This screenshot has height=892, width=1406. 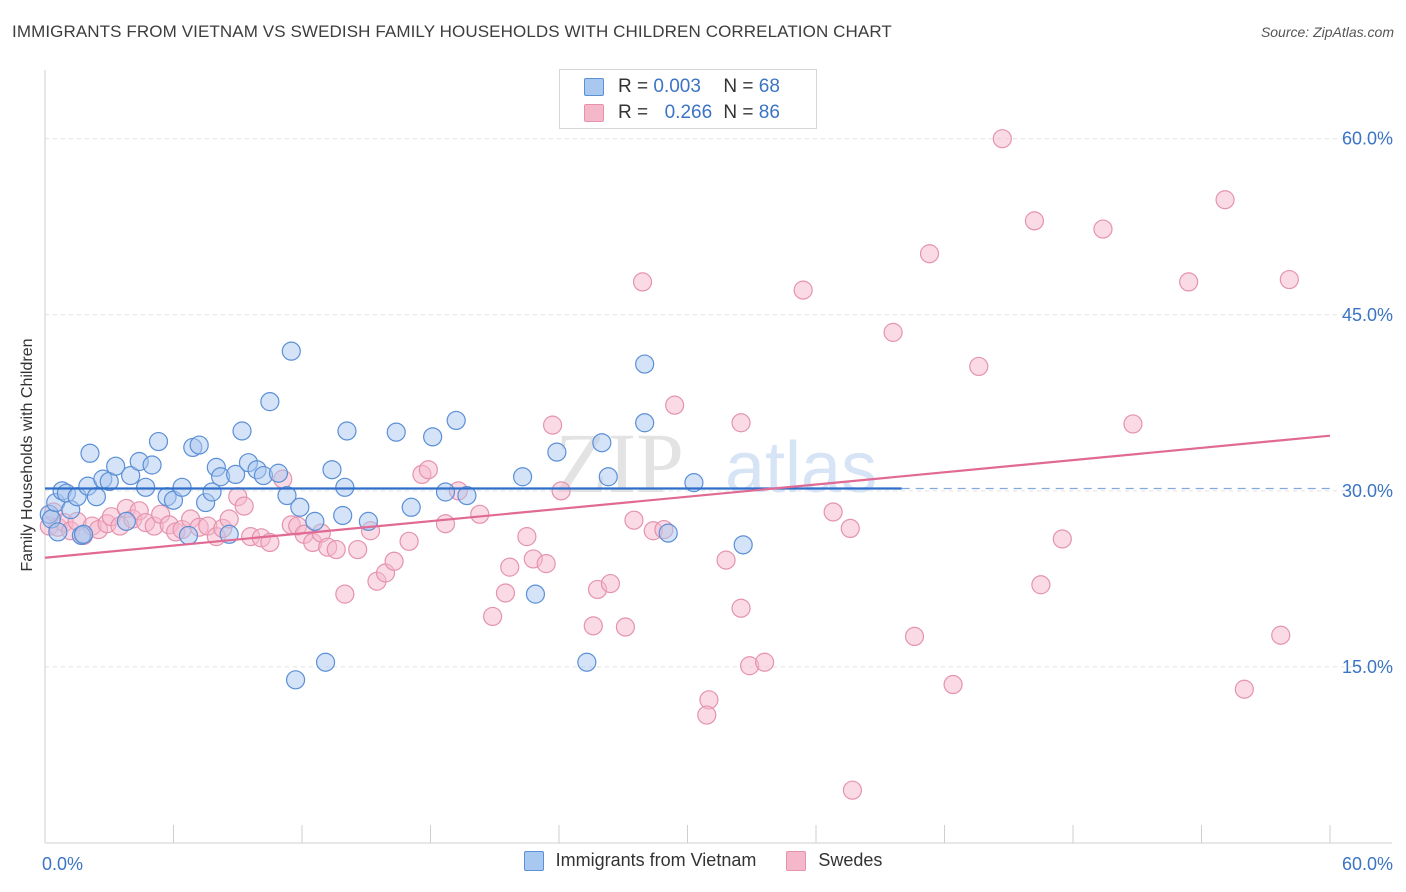 I want to click on legend-swatch-blue, so click(x=594, y=87).